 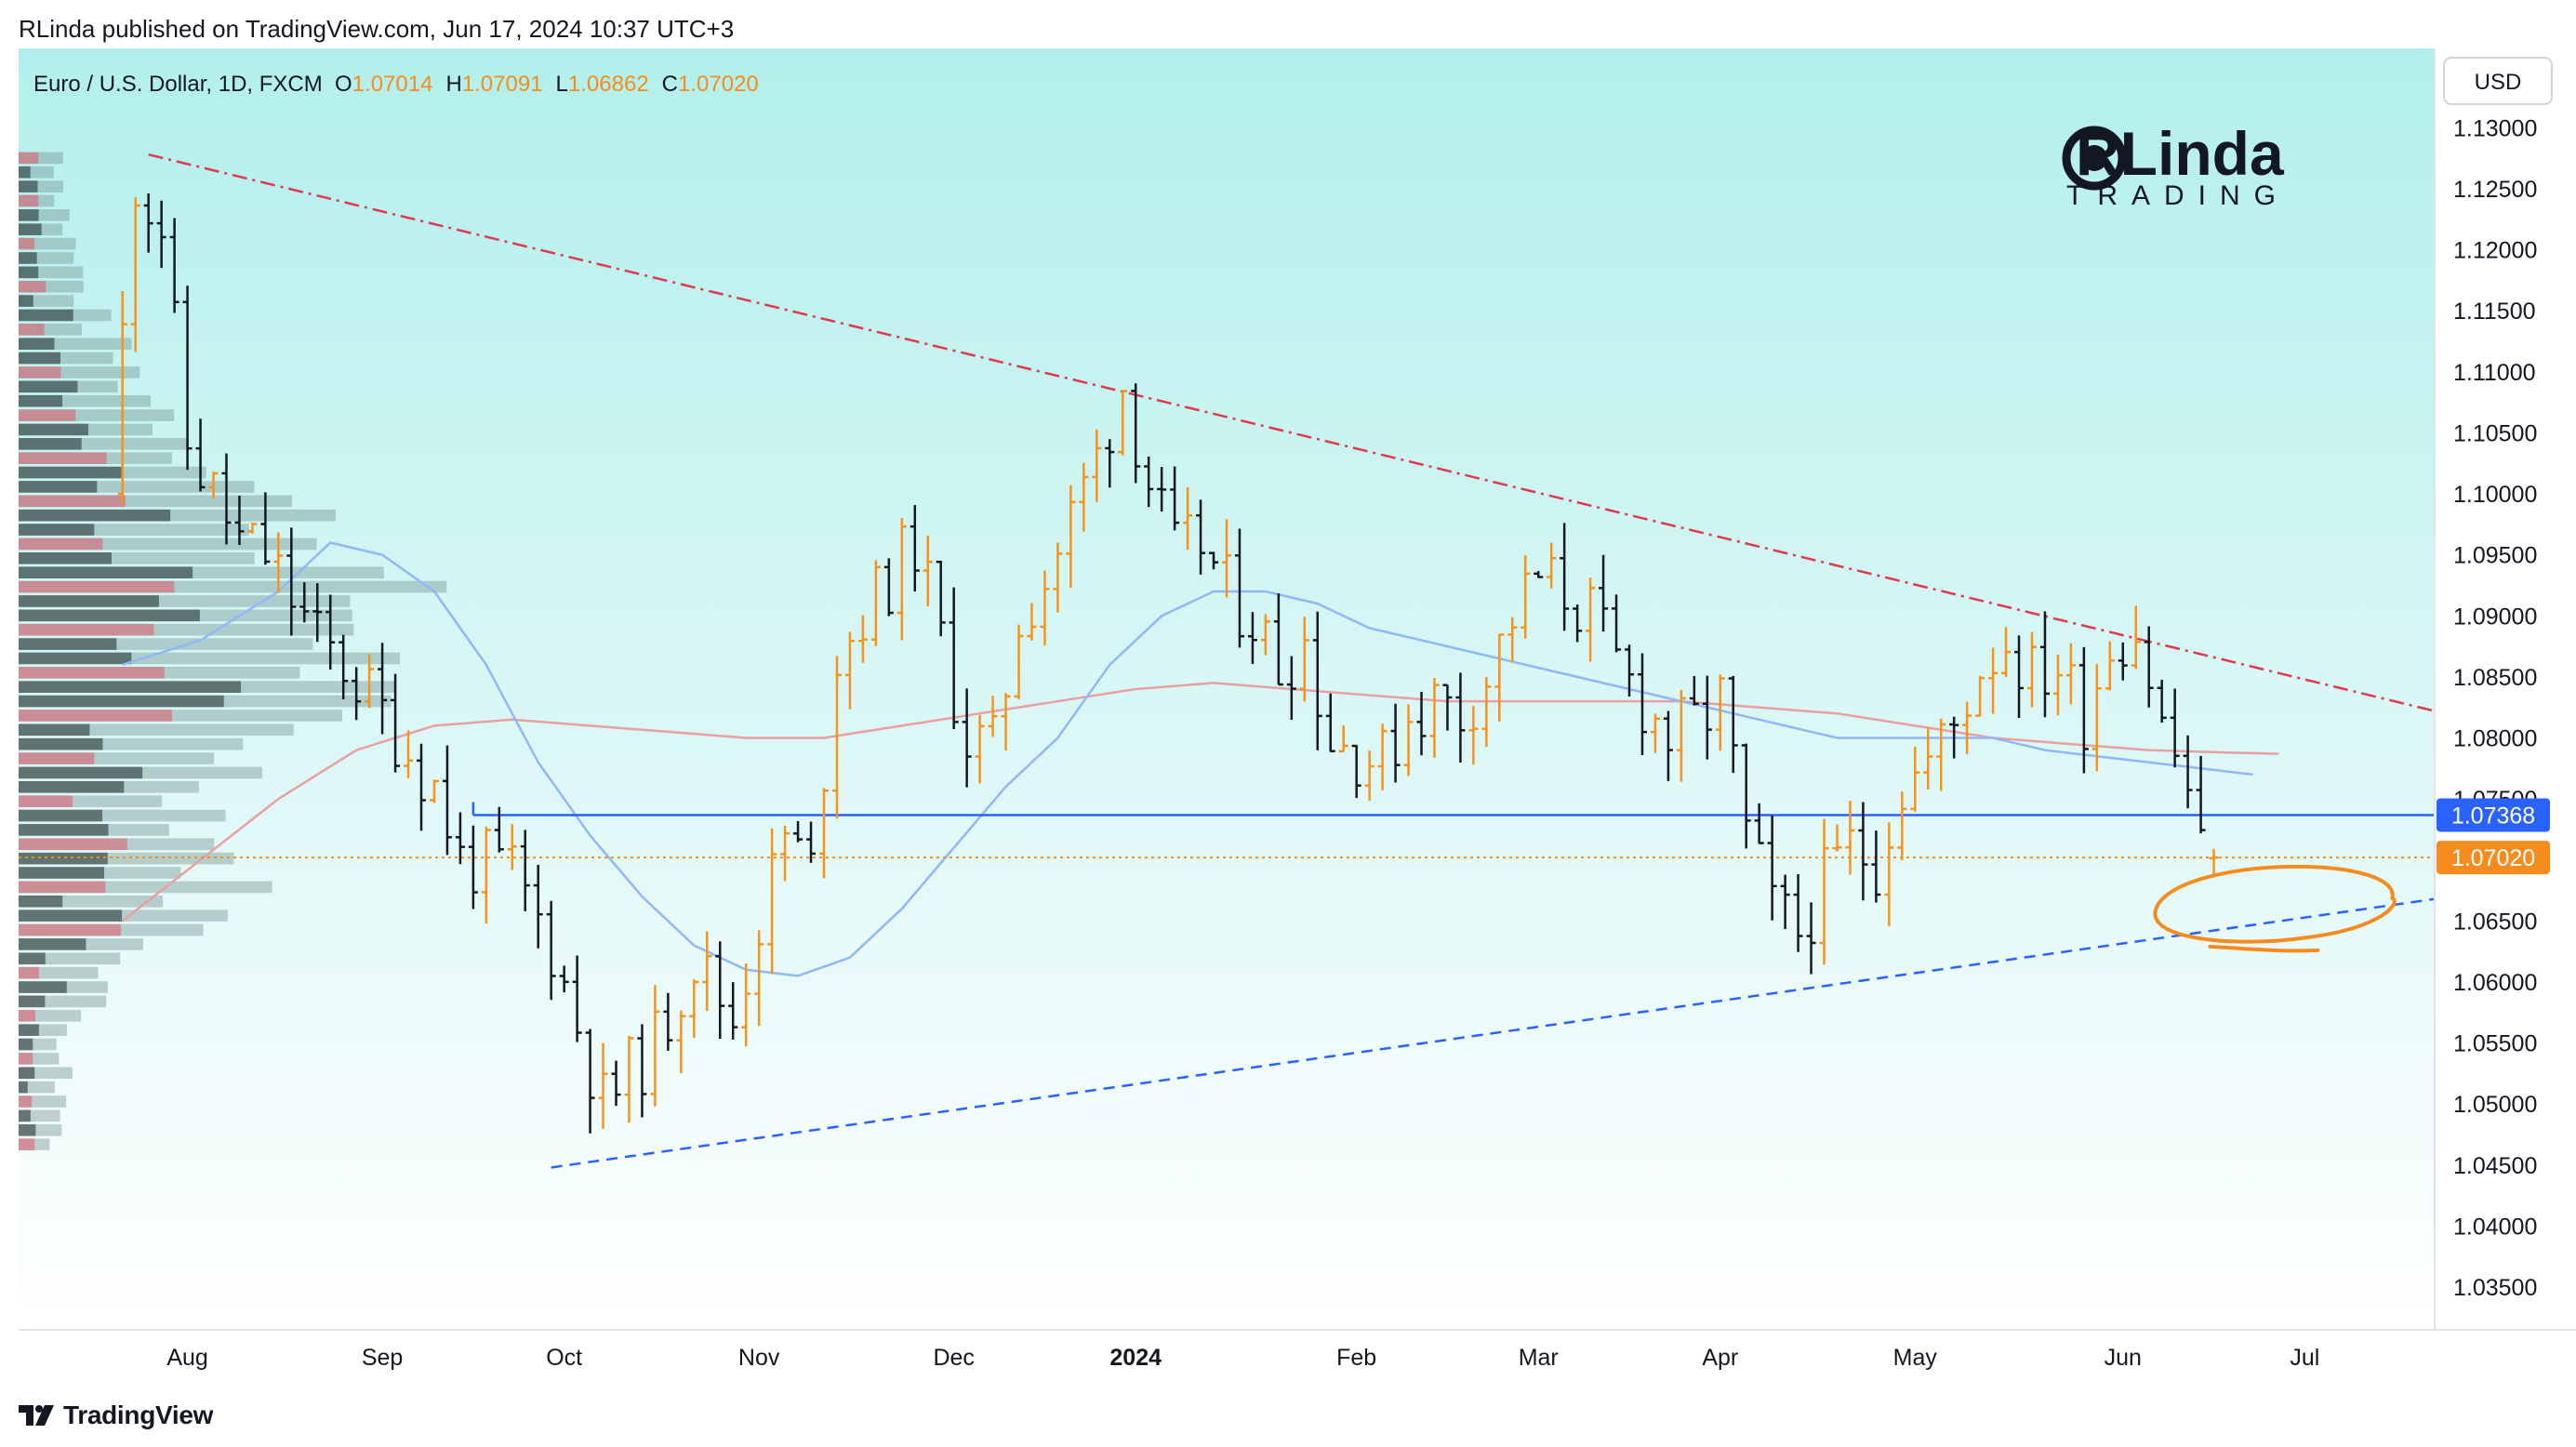 What do you see at coordinates (2495, 617) in the screenshot?
I see `price-tick: 1.09000` at bounding box center [2495, 617].